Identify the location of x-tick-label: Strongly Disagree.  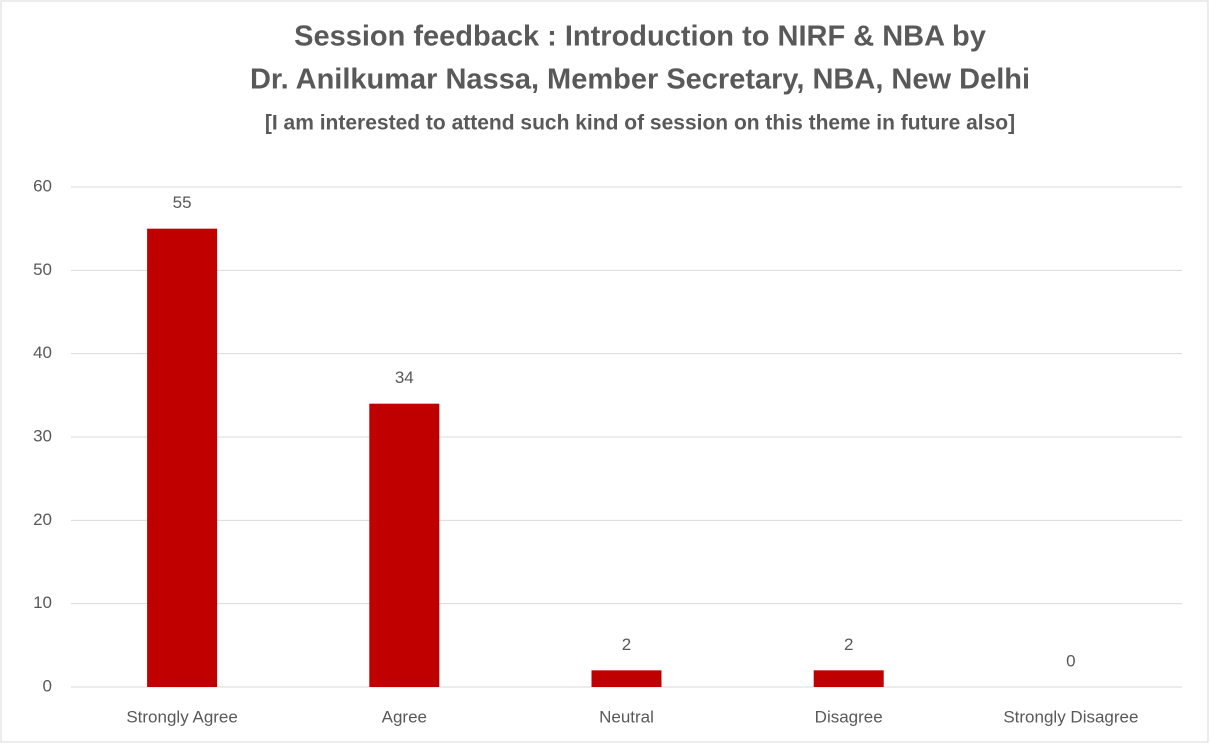
(1070, 716).